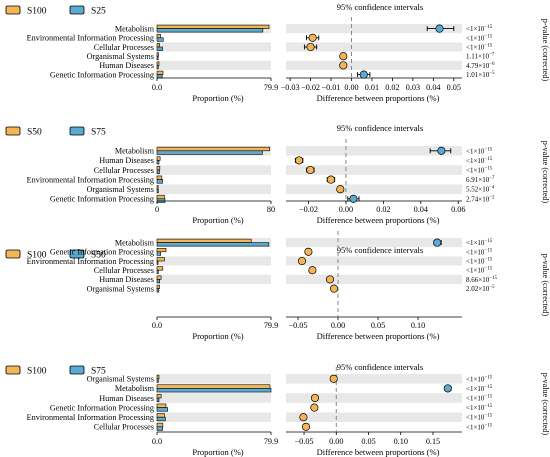 This screenshot has height=457, width=550. What do you see at coordinates (378, 336) in the screenshot?
I see `ci-x-label: Difference between proportions (%)` at bounding box center [378, 336].